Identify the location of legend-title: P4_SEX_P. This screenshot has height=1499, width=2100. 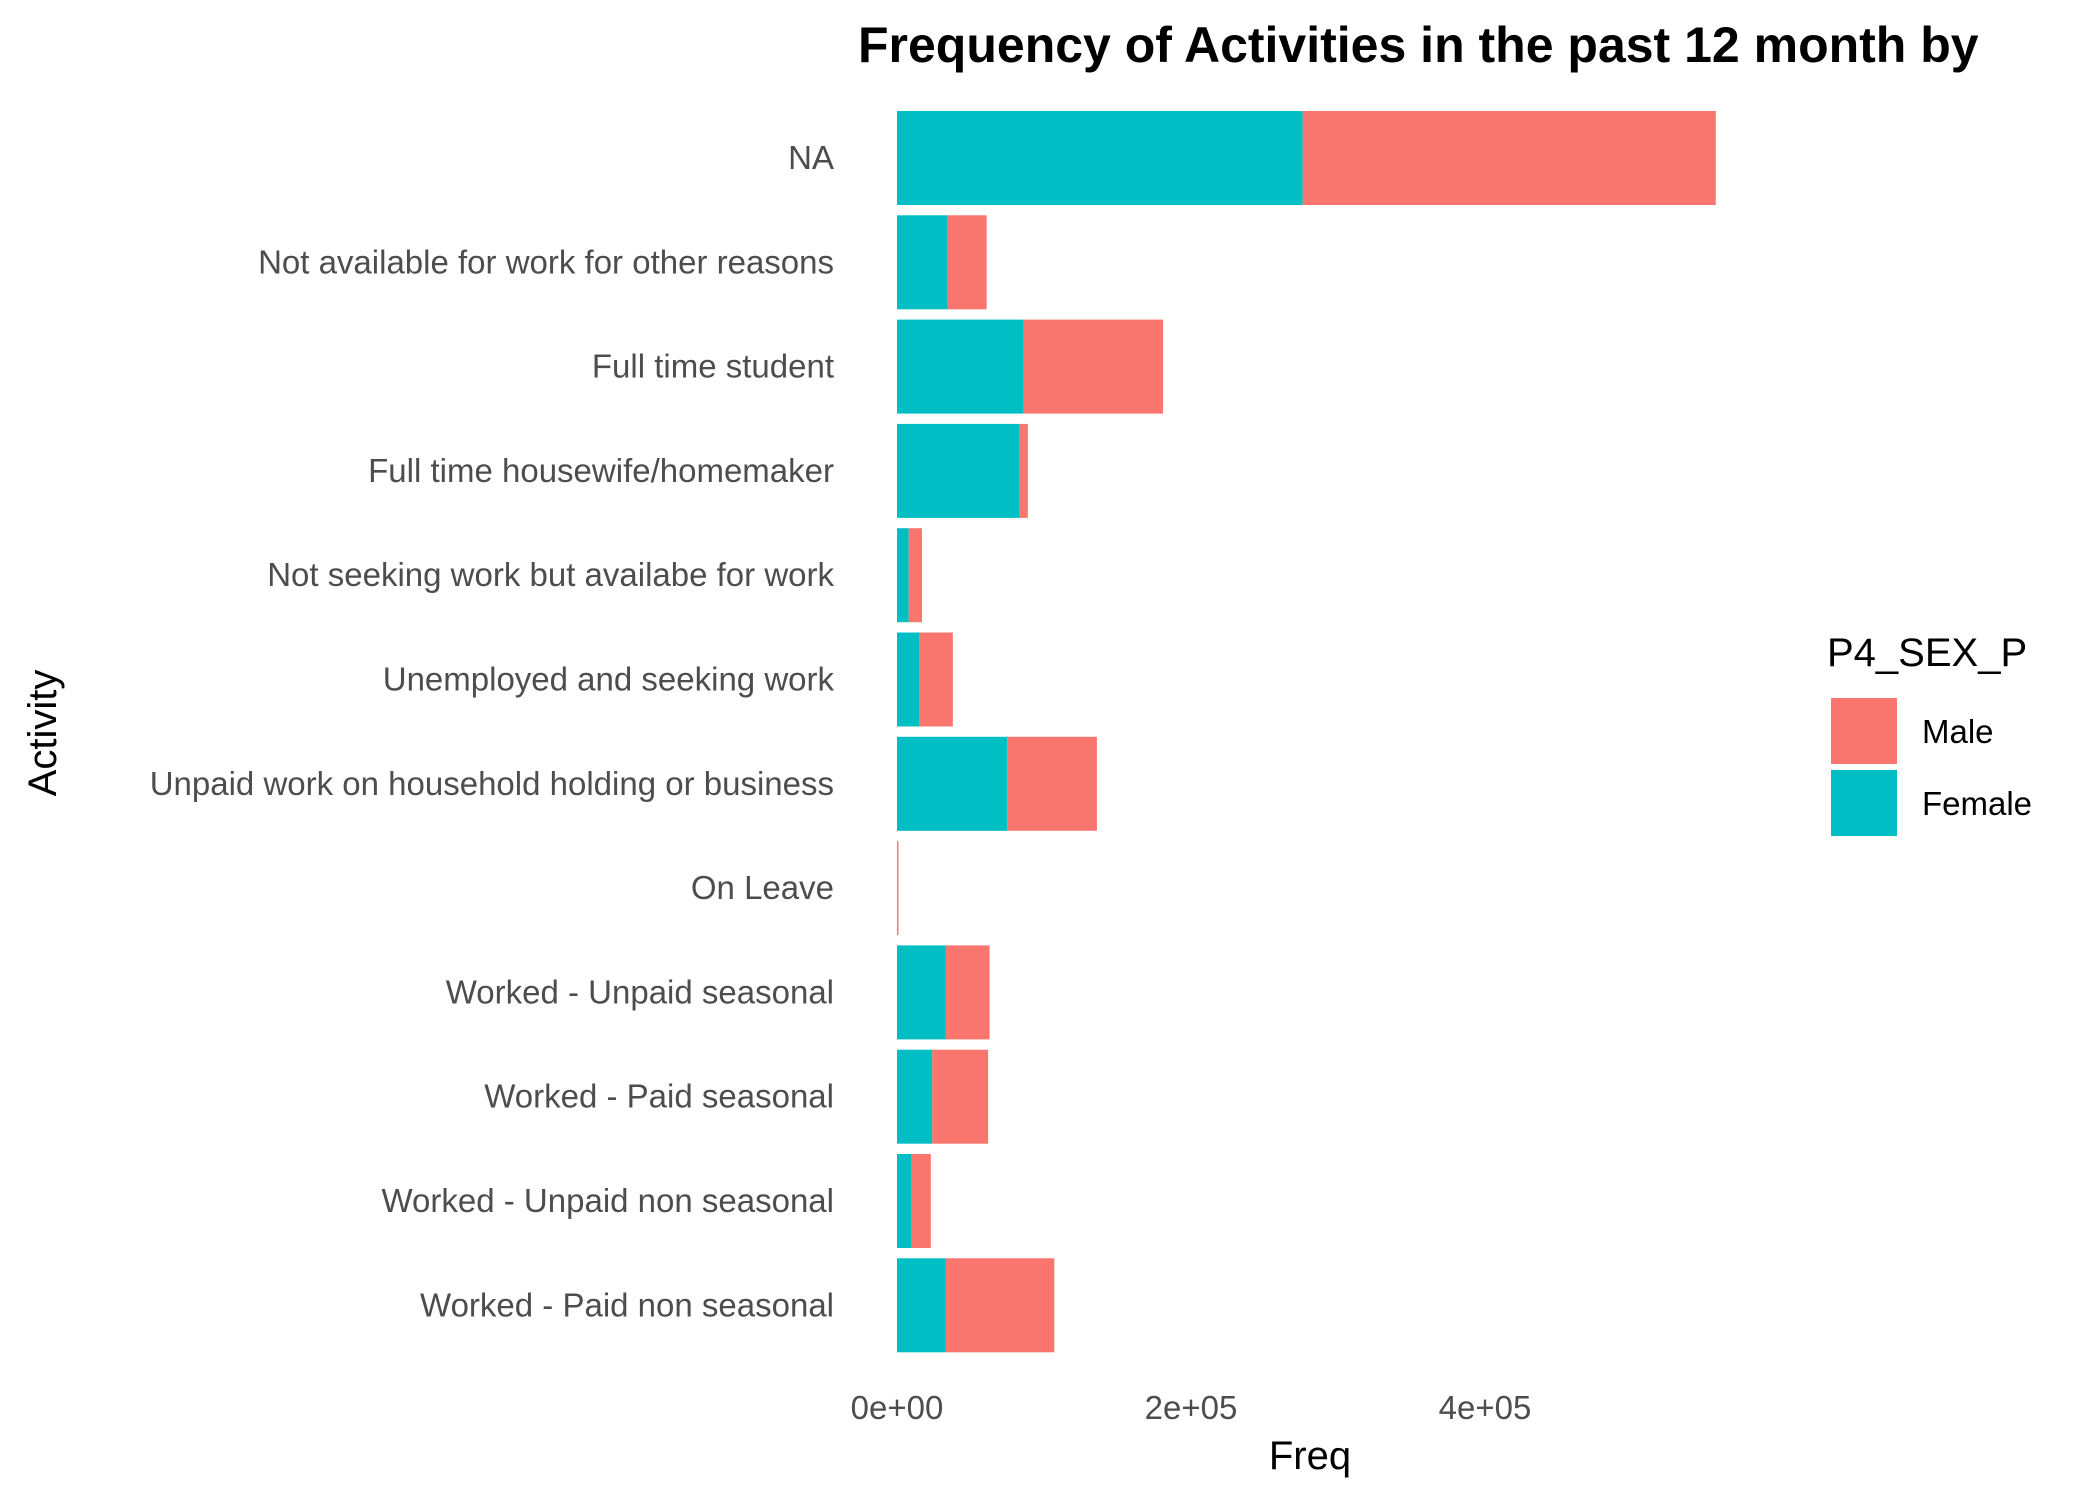
(1927, 653).